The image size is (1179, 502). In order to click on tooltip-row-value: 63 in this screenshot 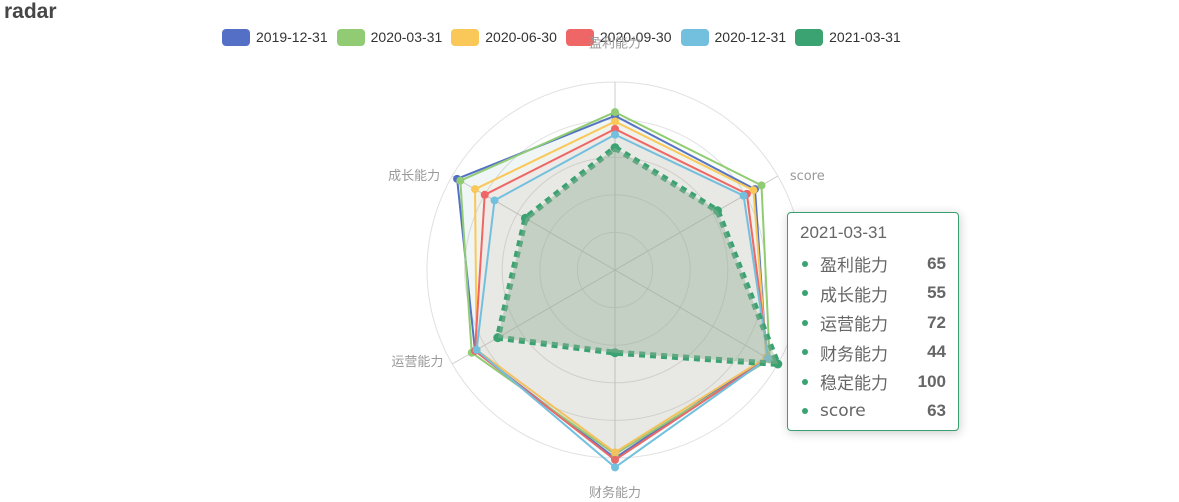, I will do `click(936, 411)`.